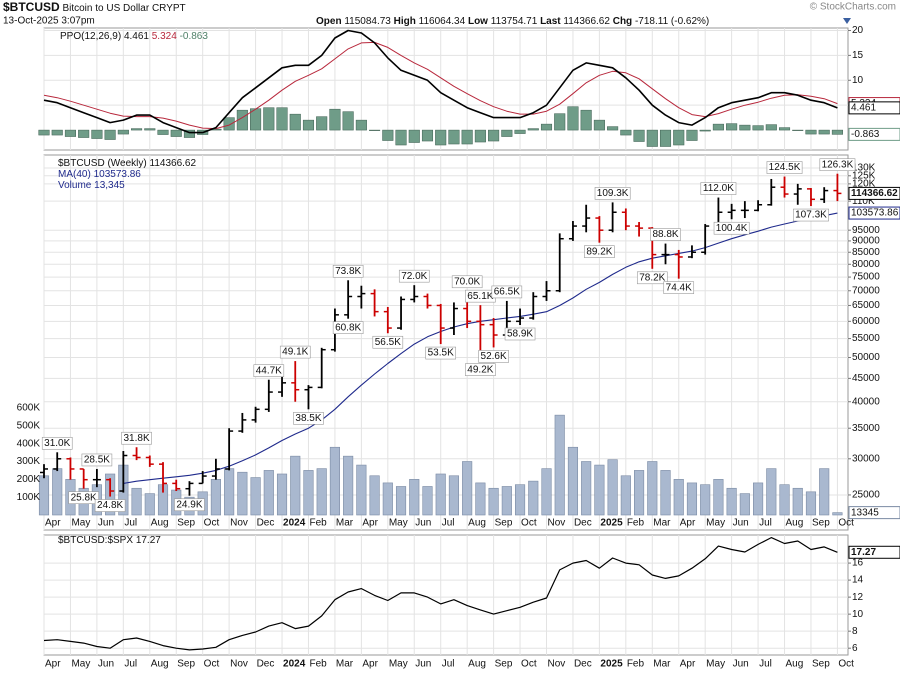 The height and width of the screenshot is (673, 900). Describe the element at coordinates (662, 664) in the screenshot. I see `x-tick-label: Mar` at that location.